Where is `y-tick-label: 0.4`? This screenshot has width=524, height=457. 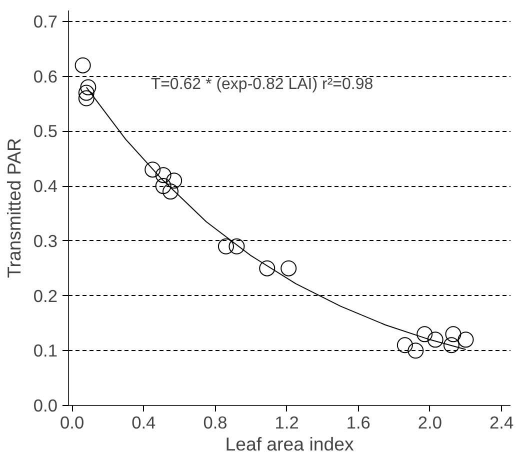 y-tick-label: 0.4 is located at coordinates (45, 186).